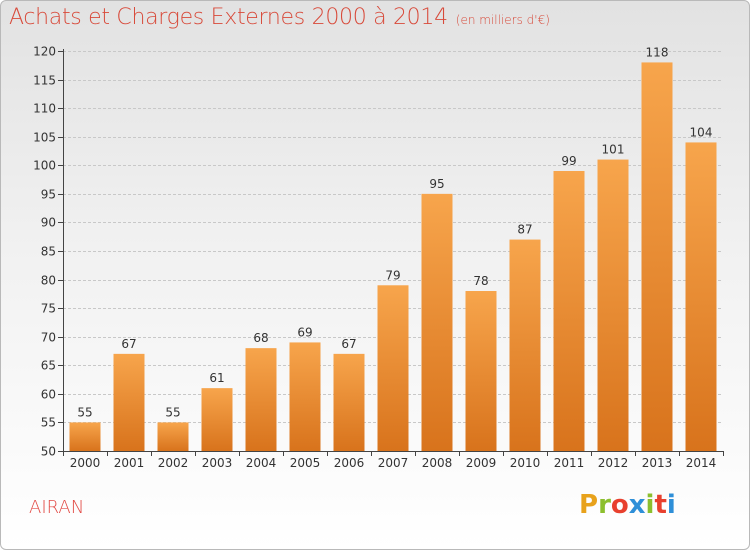 The height and width of the screenshot is (550, 750). Describe the element at coordinates (216, 378) in the screenshot. I see `data-label: 61` at that location.